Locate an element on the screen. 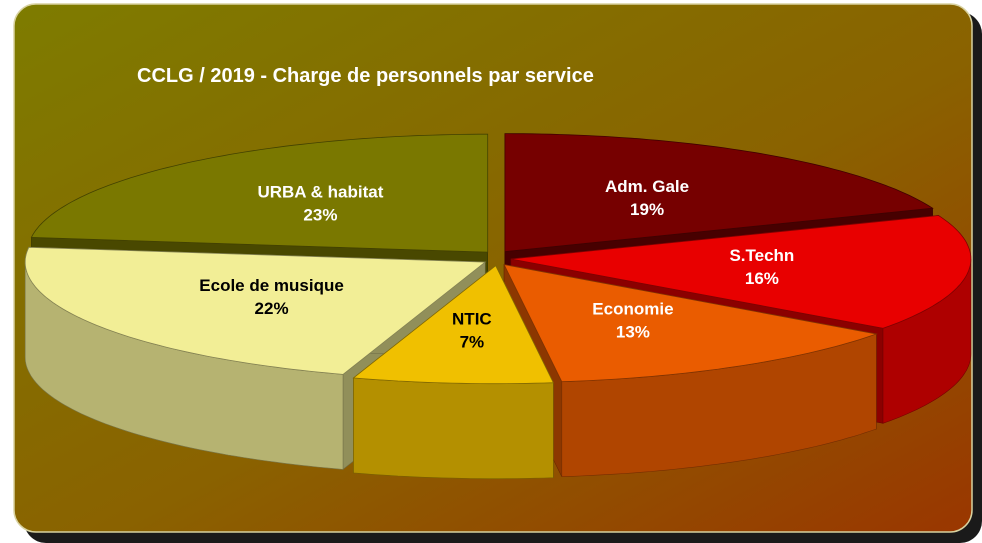 This screenshot has width=982, height=543. slice-value-label: 13% is located at coordinates (633, 331).